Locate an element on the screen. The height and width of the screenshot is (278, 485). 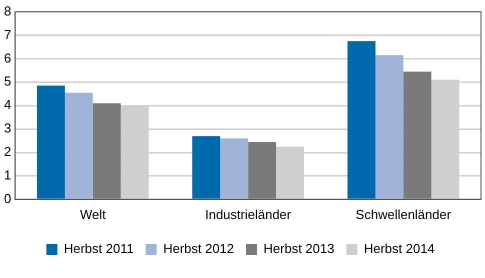
y-tick-label: 7 is located at coordinates (8, 34).